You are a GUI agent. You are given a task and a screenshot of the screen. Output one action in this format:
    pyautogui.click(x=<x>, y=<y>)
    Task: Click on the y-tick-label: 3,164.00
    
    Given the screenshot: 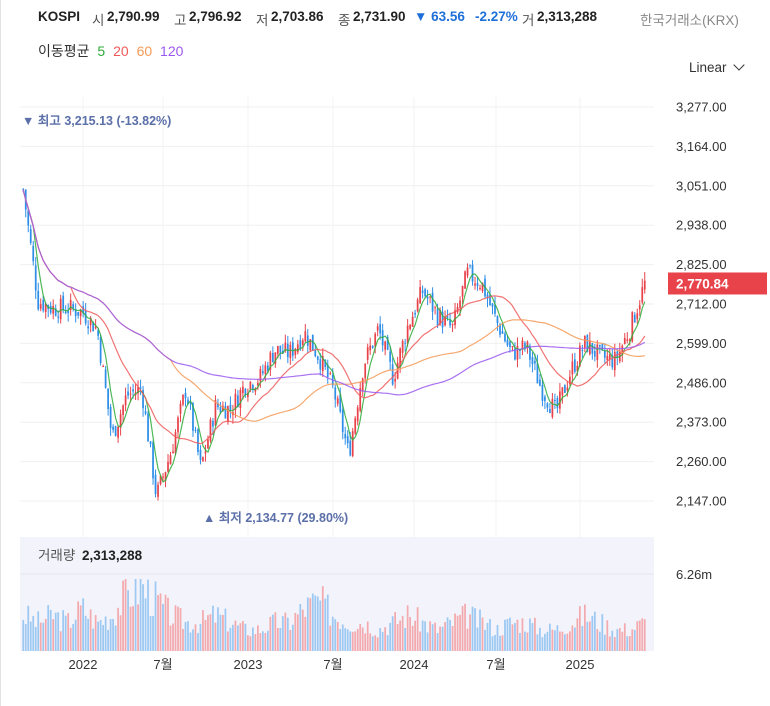 What is the action you would take?
    pyautogui.click(x=701, y=146)
    